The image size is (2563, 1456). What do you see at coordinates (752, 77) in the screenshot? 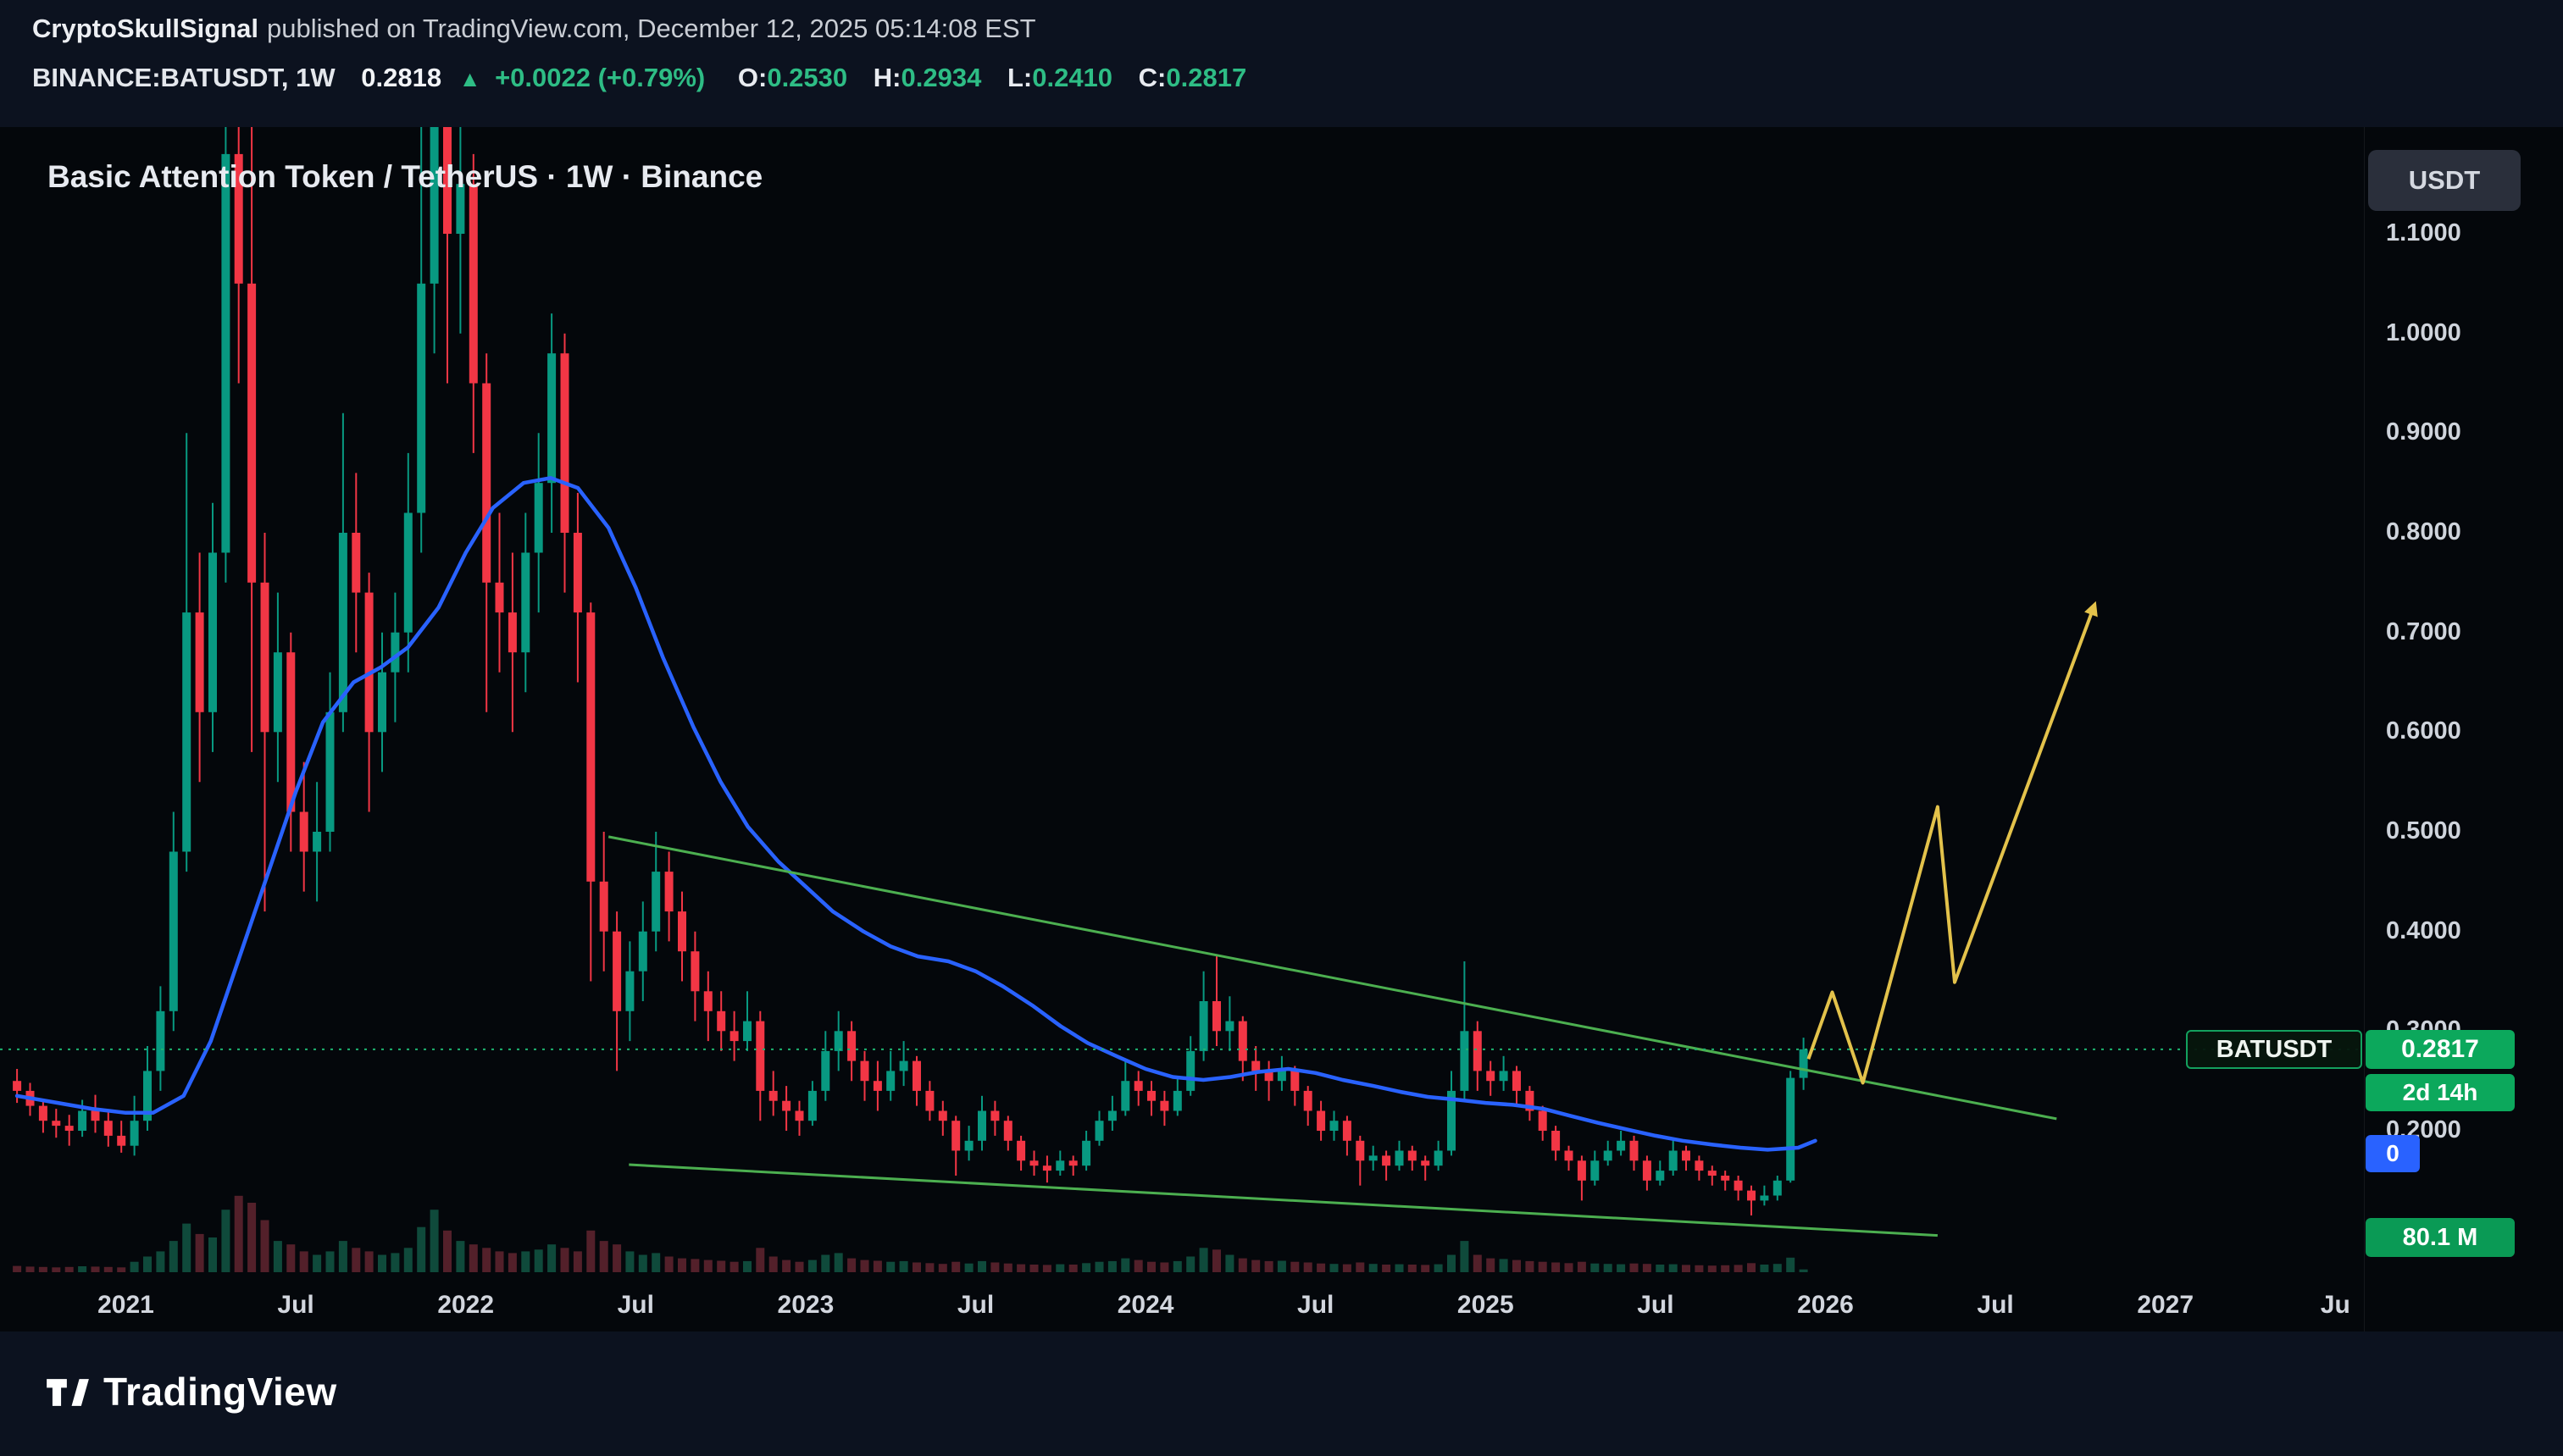
I see `open-label: O:` at bounding box center [752, 77].